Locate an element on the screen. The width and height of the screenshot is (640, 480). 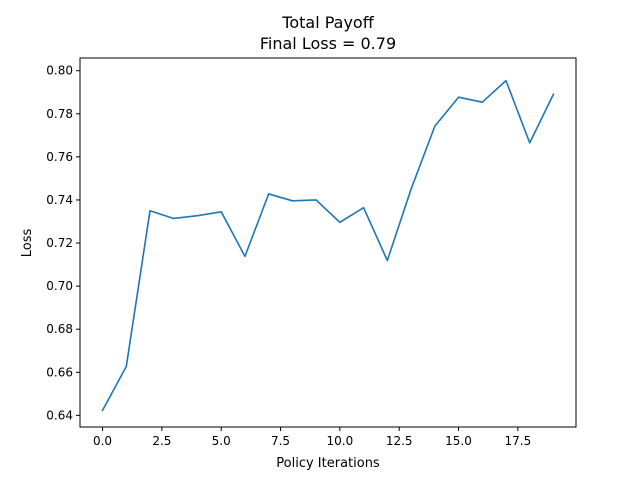
x-tick-label: 10.0 is located at coordinates (340, 441).